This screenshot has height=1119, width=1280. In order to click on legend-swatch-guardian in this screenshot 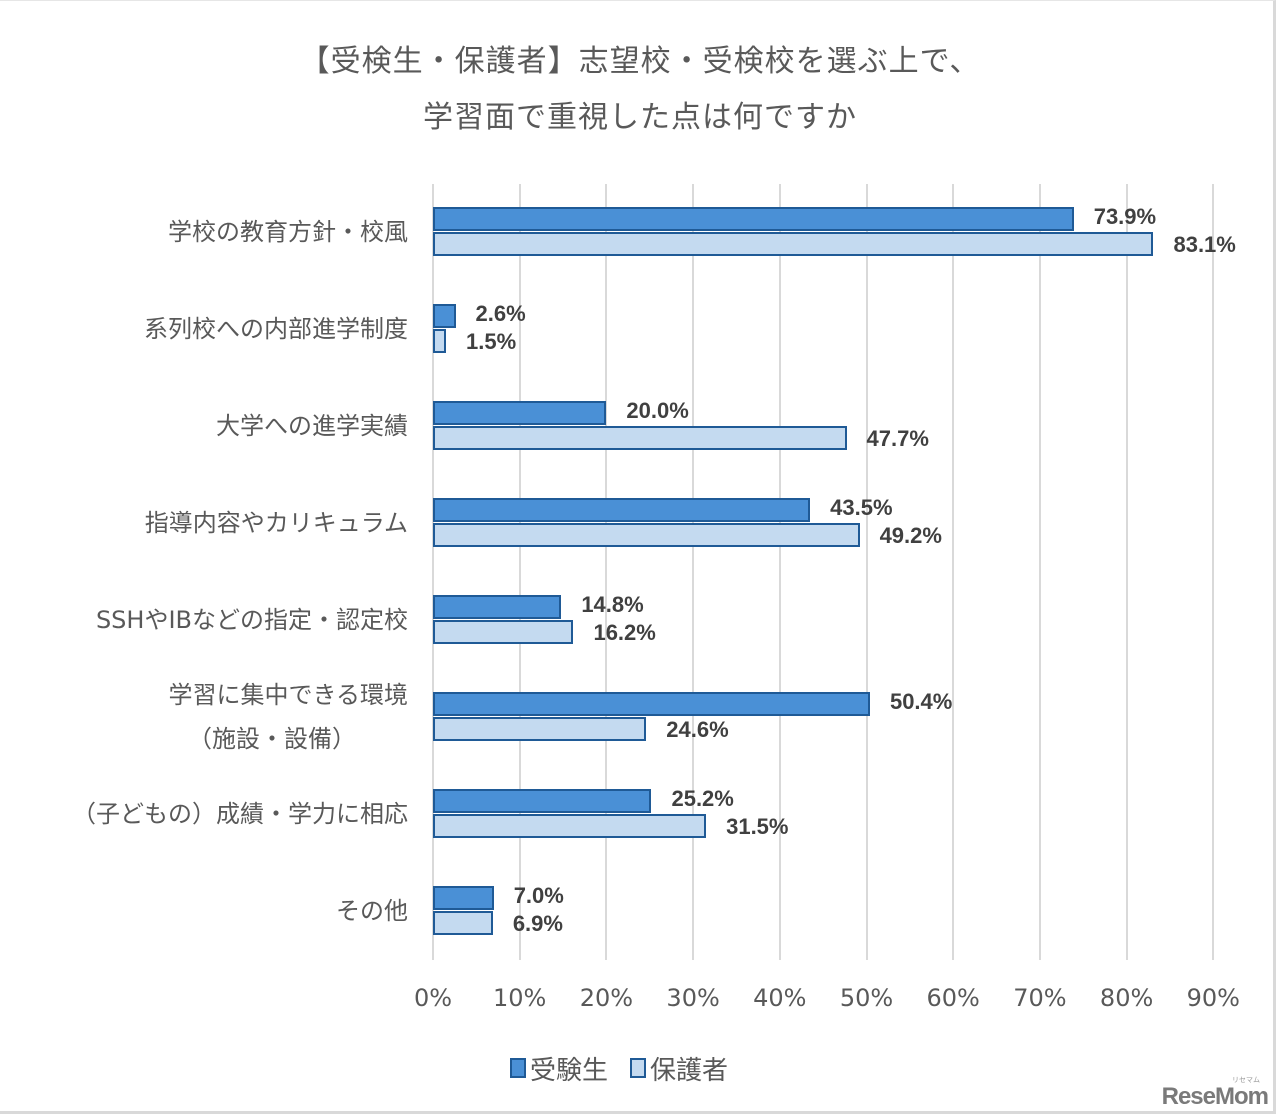, I will do `click(638, 1068)`.